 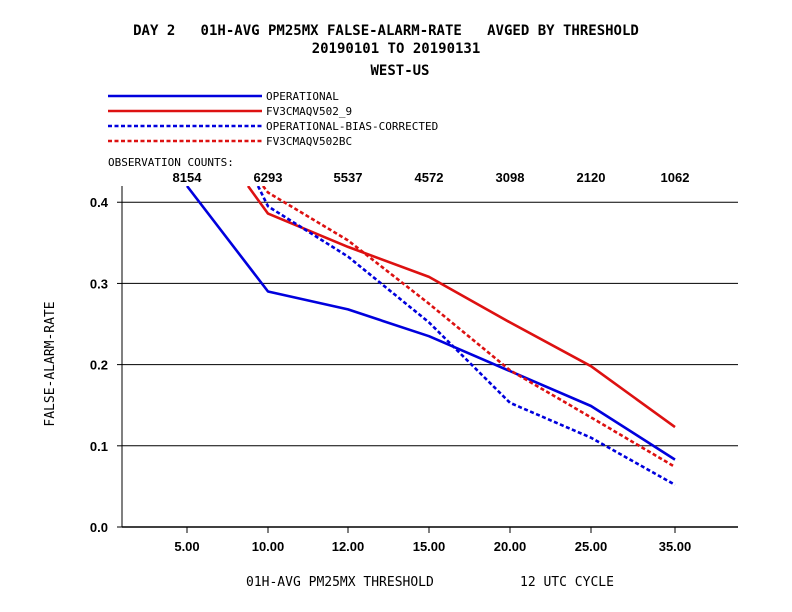 I want to click on observation-count-1: 6293, so click(x=268, y=177).